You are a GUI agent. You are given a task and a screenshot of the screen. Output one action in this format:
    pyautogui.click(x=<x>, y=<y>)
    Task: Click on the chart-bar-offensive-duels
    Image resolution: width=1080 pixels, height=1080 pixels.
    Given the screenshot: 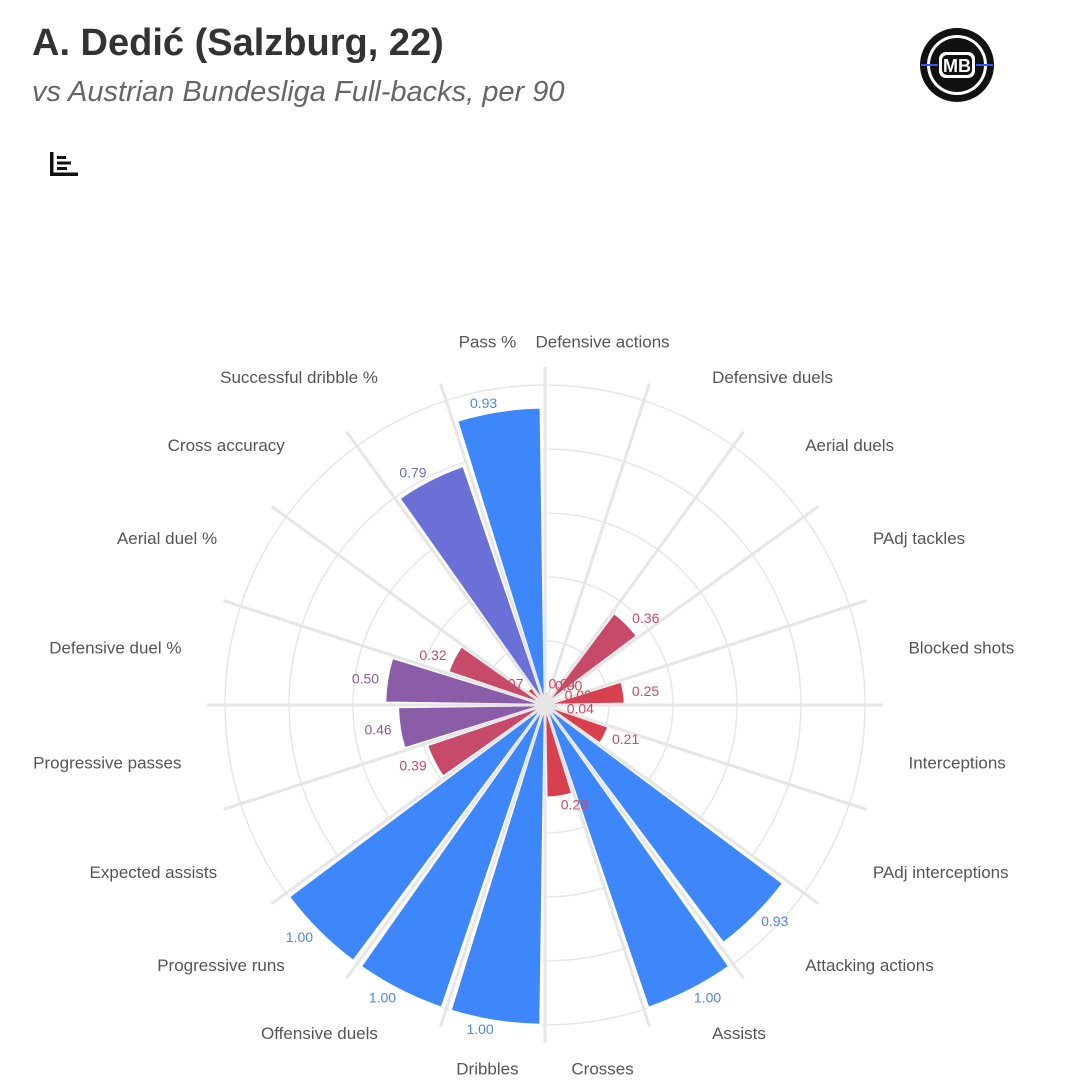 What is the action you would take?
    pyautogui.click(x=452, y=857)
    